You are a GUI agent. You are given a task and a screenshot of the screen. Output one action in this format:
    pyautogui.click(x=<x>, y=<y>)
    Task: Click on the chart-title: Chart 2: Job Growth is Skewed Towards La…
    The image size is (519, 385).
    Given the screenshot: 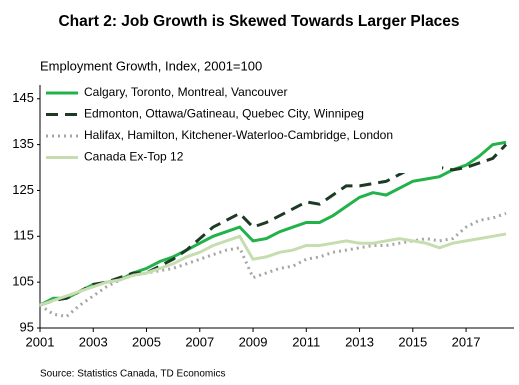 What is the action you would take?
    pyautogui.click(x=258, y=21)
    